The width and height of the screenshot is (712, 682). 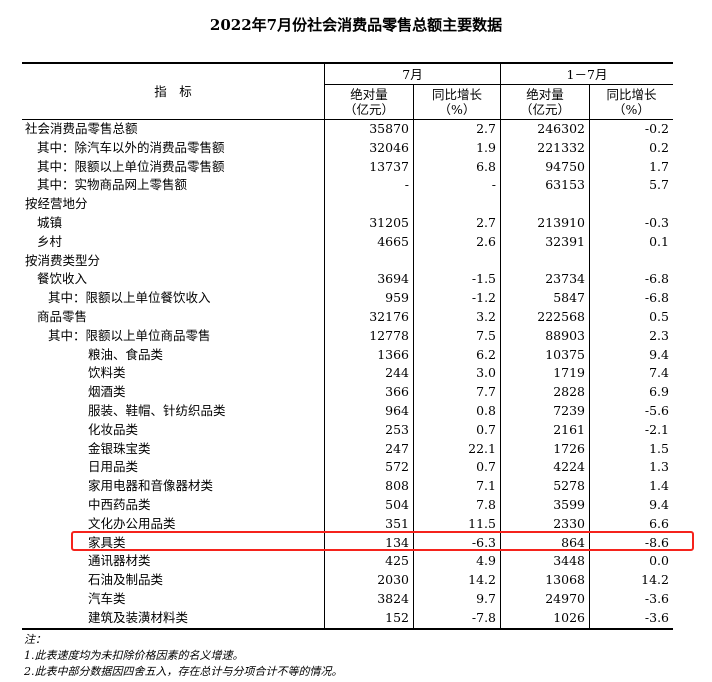 I want to click on table-row: 商品零售 32176 3.2 222568 0.5, so click(x=347, y=317).